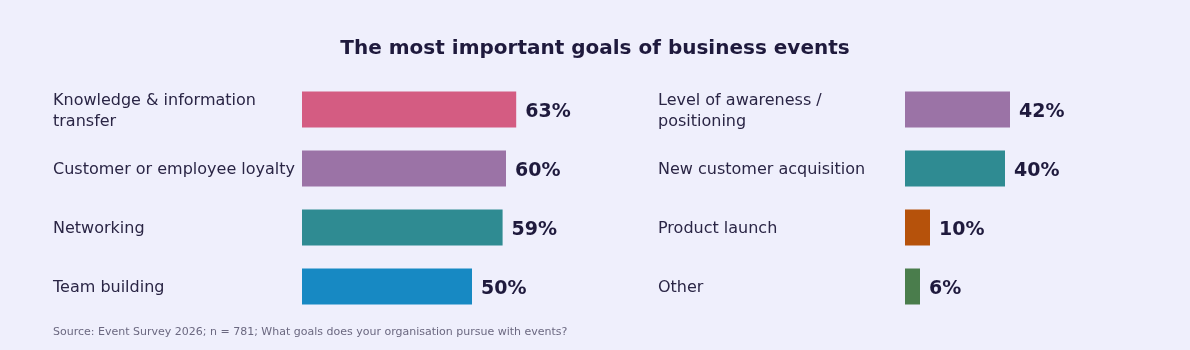 The height and width of the screenshot is (350, 1190). I want to click on y-tick-label: Customer or employee loyalty, so click(174, 168).